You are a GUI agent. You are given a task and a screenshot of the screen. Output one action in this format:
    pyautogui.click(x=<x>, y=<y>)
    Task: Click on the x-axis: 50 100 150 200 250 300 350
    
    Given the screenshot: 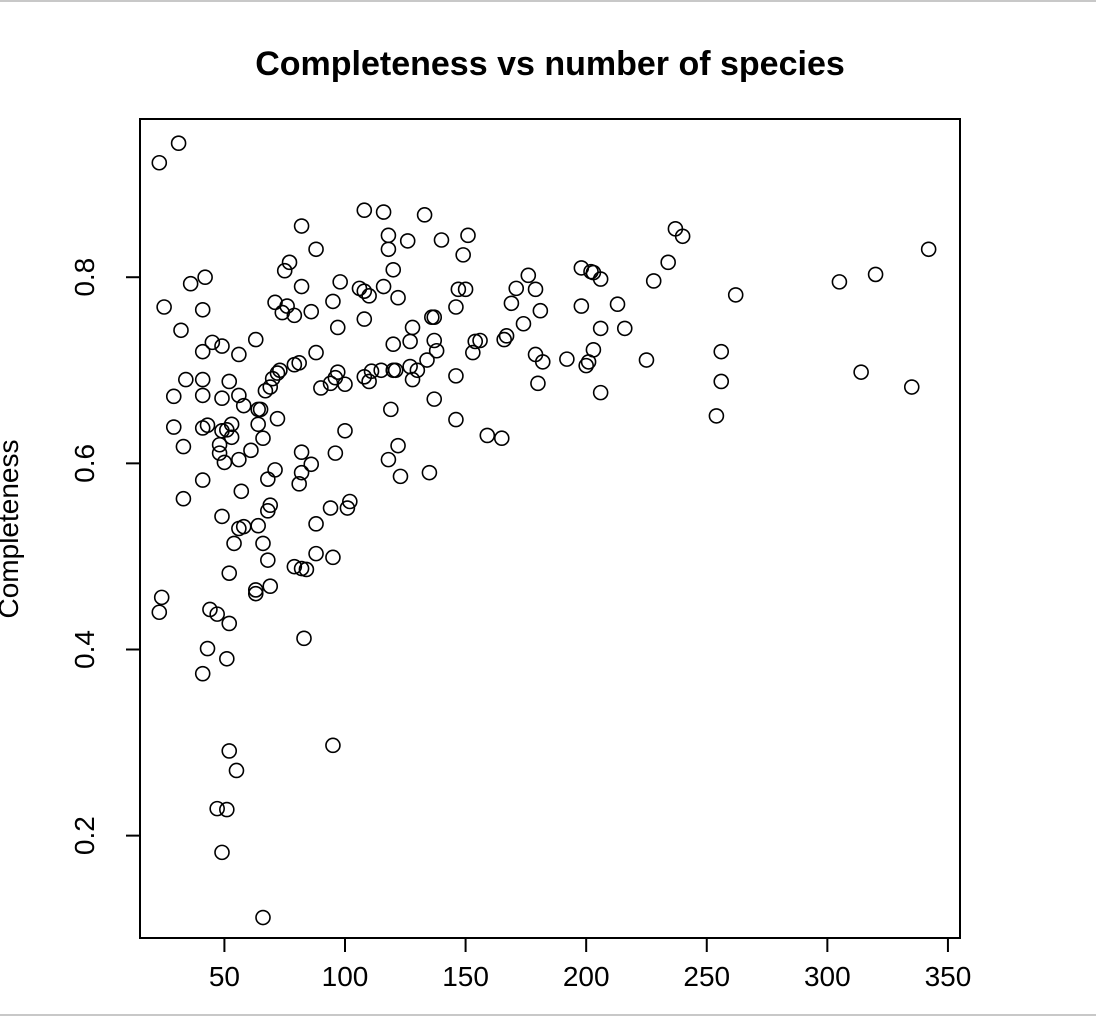 What is the action you would take?
    pyautogui.click(x=590, y=964)
    